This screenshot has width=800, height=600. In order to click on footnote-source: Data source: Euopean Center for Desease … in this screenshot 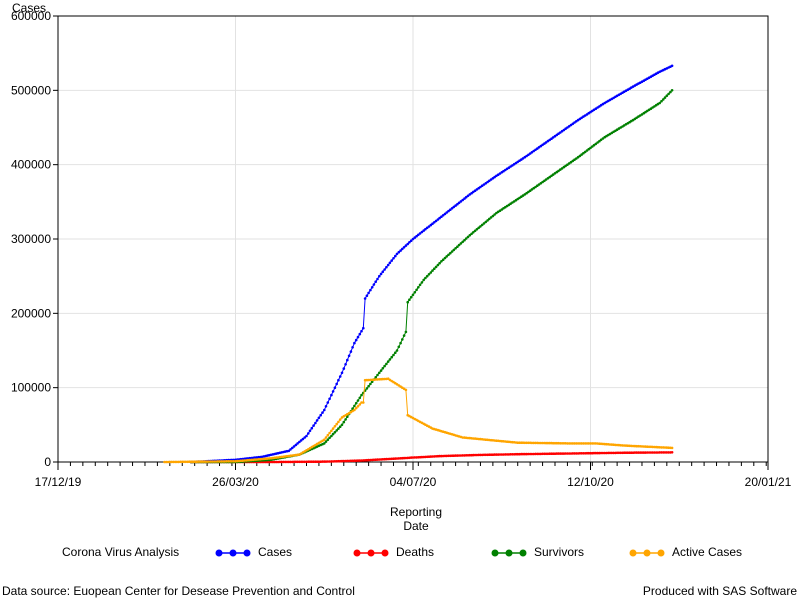, I will do `click(178, 591)`.